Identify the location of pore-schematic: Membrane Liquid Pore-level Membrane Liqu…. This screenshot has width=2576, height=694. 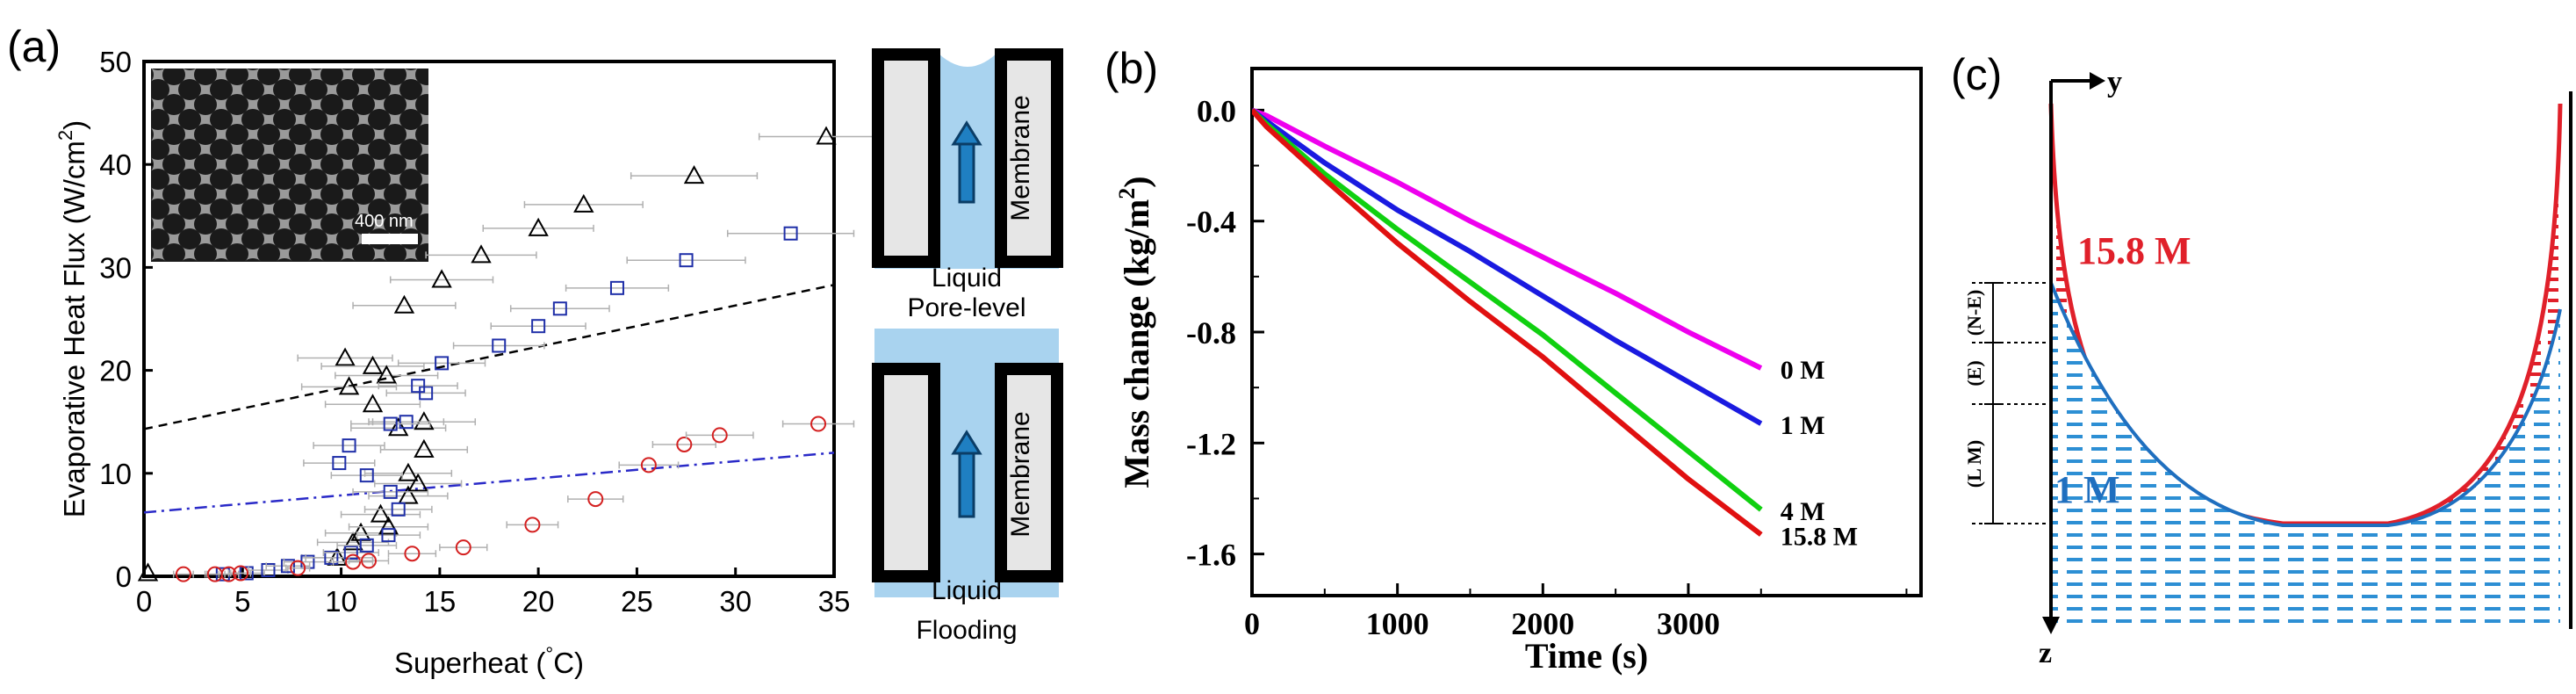
(967, 346).